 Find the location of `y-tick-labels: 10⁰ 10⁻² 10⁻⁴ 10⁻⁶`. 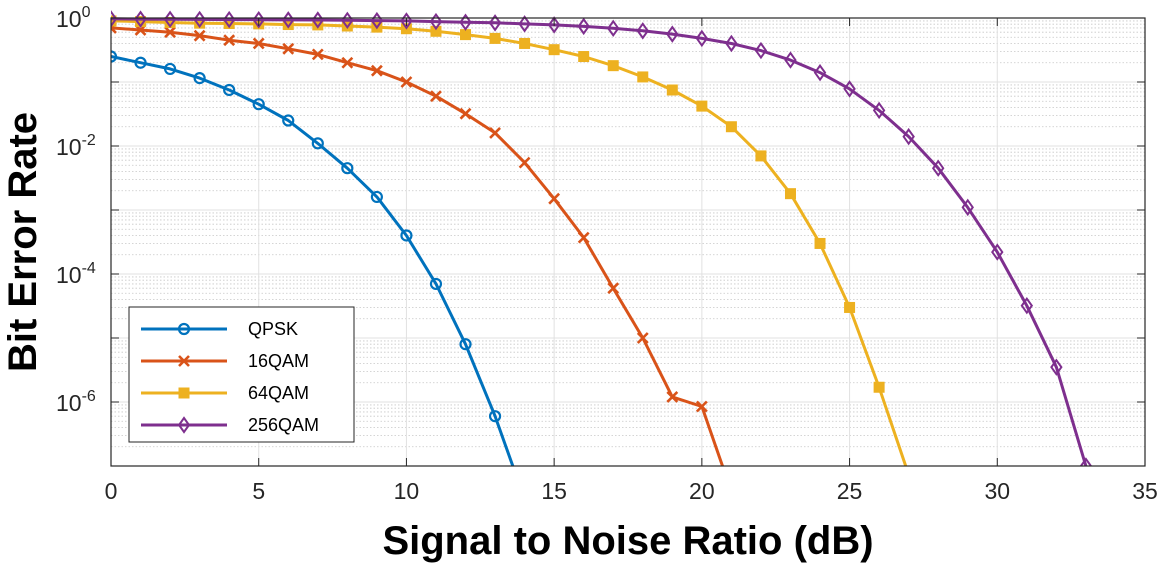

y-tick-labels: 10⁰ 10⁻² 10⁻⁴ 10⁻⁶ is located at coordinates (76, 210).